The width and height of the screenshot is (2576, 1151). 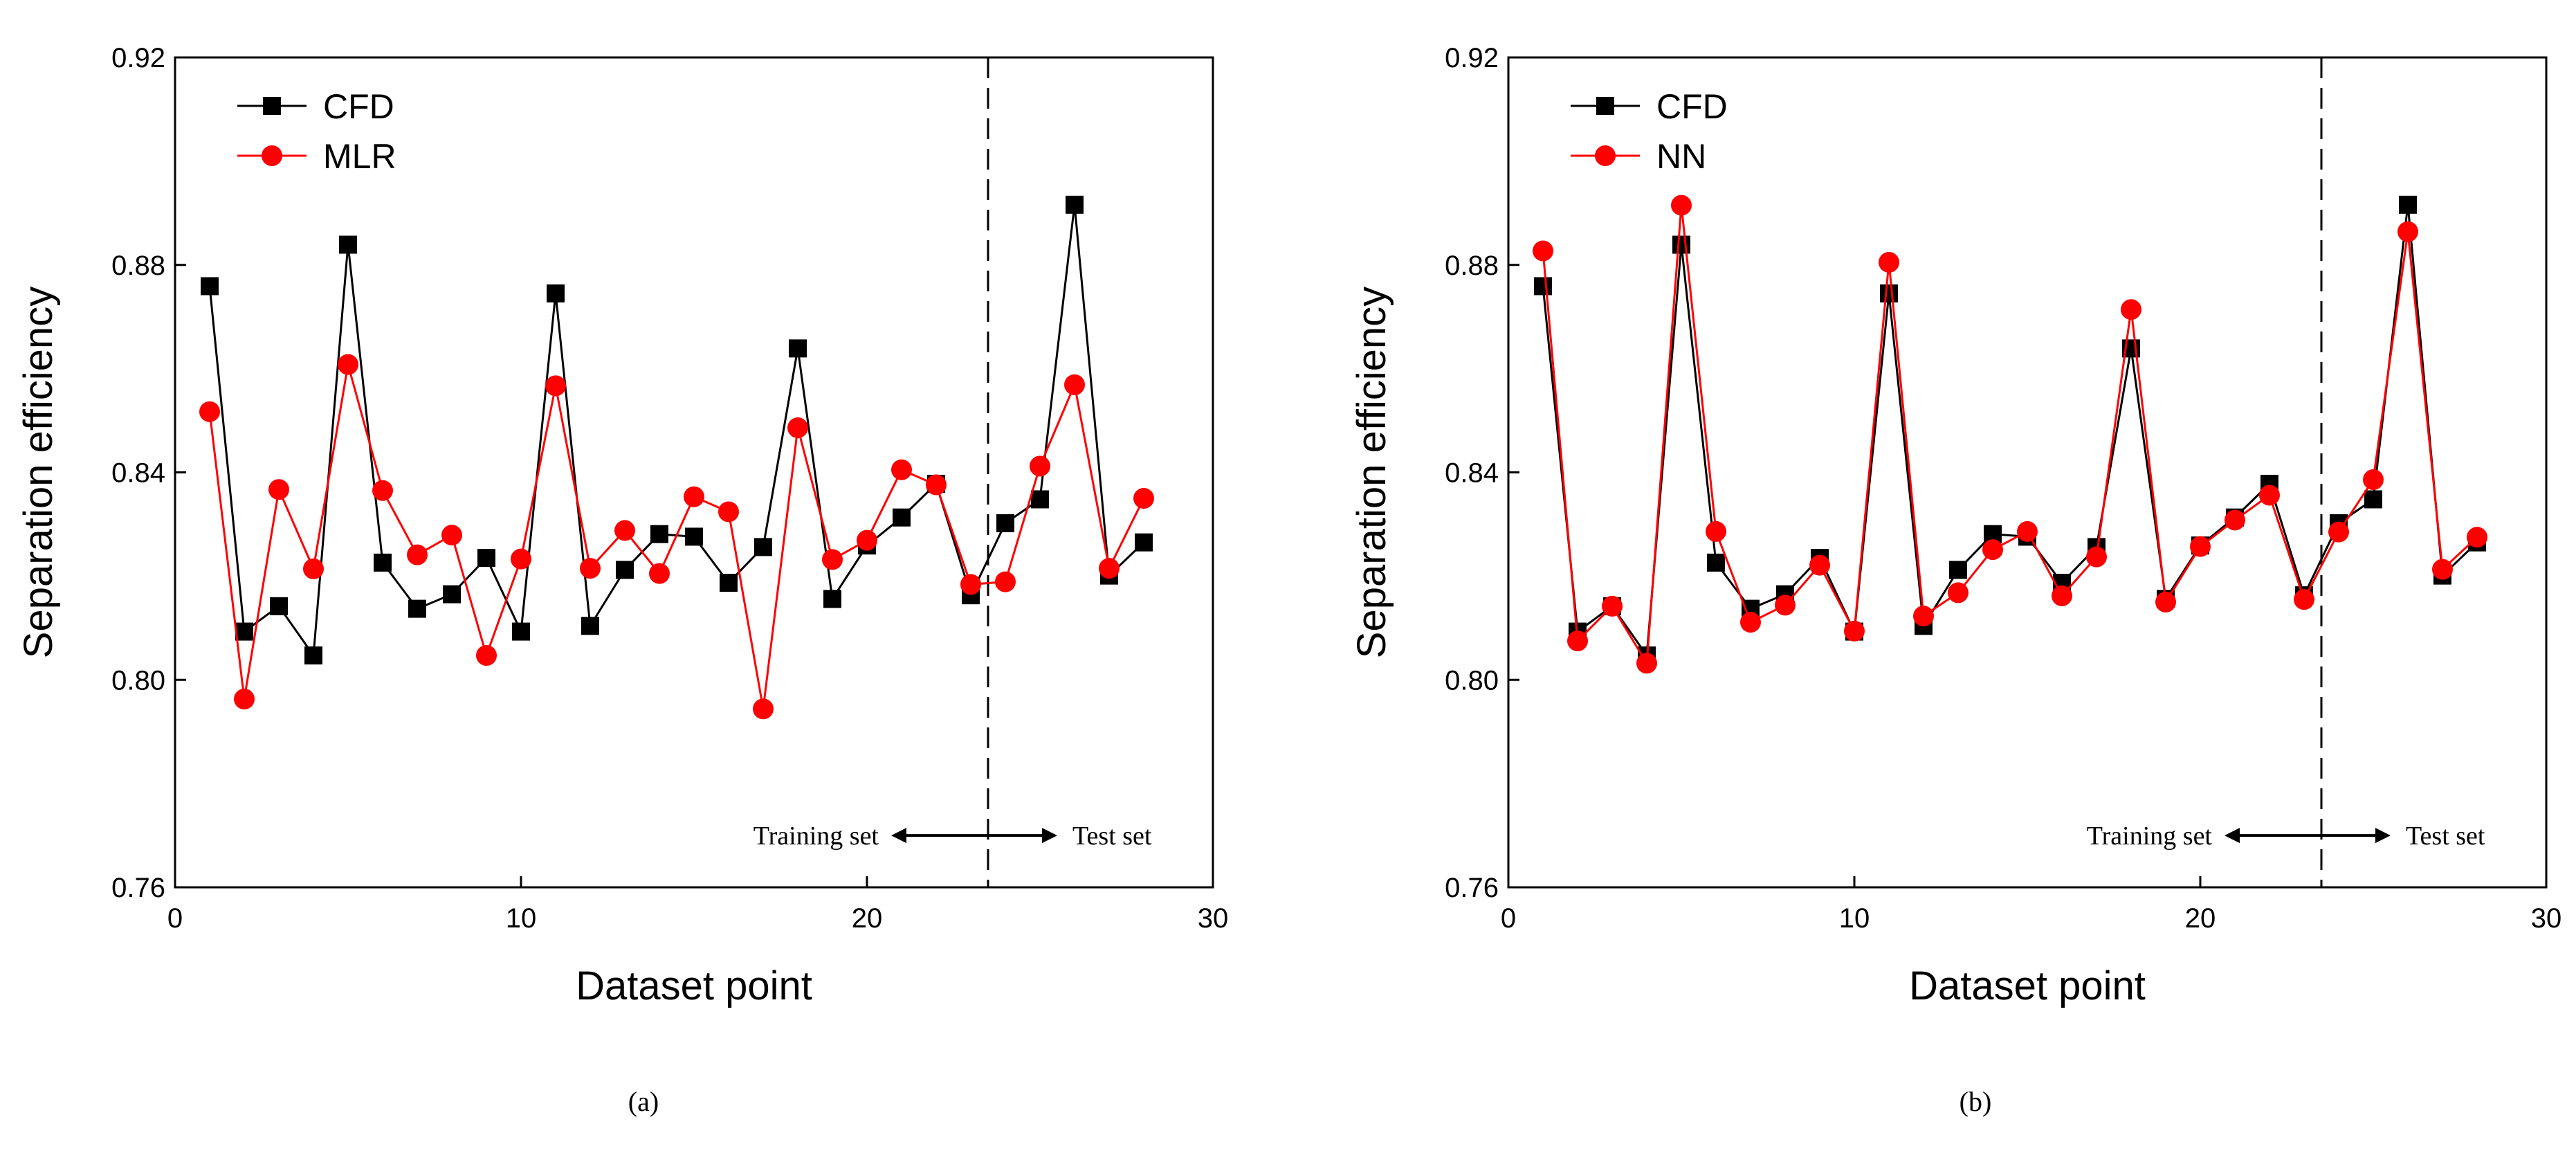 What do you see at coordinates (1605, 155) in the screenshot?
I see `legend-marker-nn` at bounding box center [1605, 155].